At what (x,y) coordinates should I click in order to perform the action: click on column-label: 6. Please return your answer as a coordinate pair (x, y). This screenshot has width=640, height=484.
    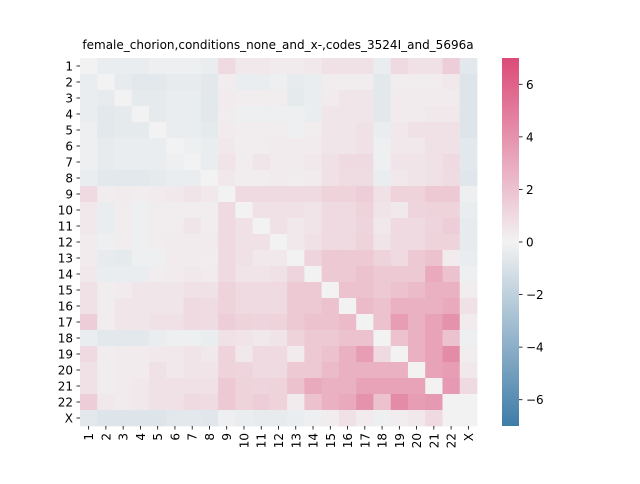
    Looking at the image, I should click on (175, 437).